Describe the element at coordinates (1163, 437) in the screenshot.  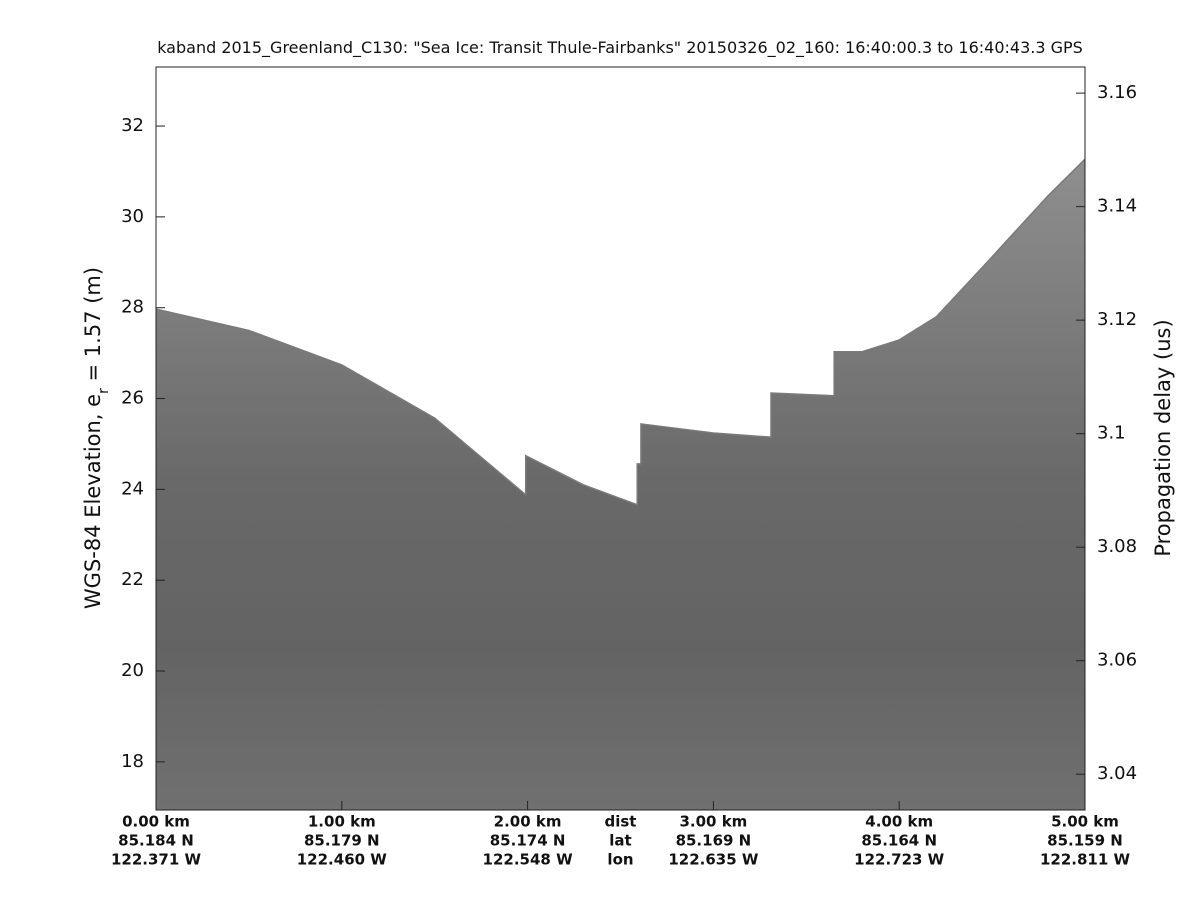
I see `y2-axis-label: Propagation delay (us)` at that location.